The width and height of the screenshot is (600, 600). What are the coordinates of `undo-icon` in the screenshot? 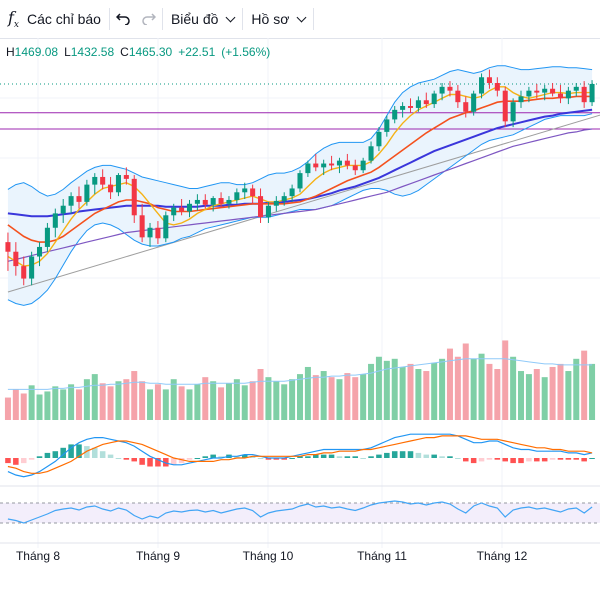 It's located at (123, 19).